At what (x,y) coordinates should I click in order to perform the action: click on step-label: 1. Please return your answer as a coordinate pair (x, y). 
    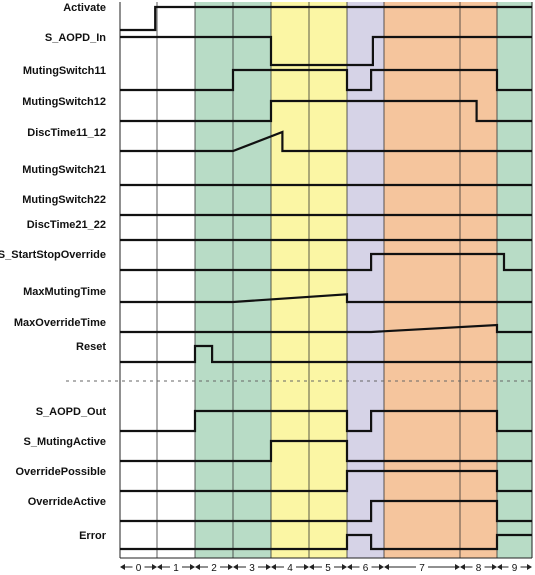
    Looking at the image, I should click on (176, 568).